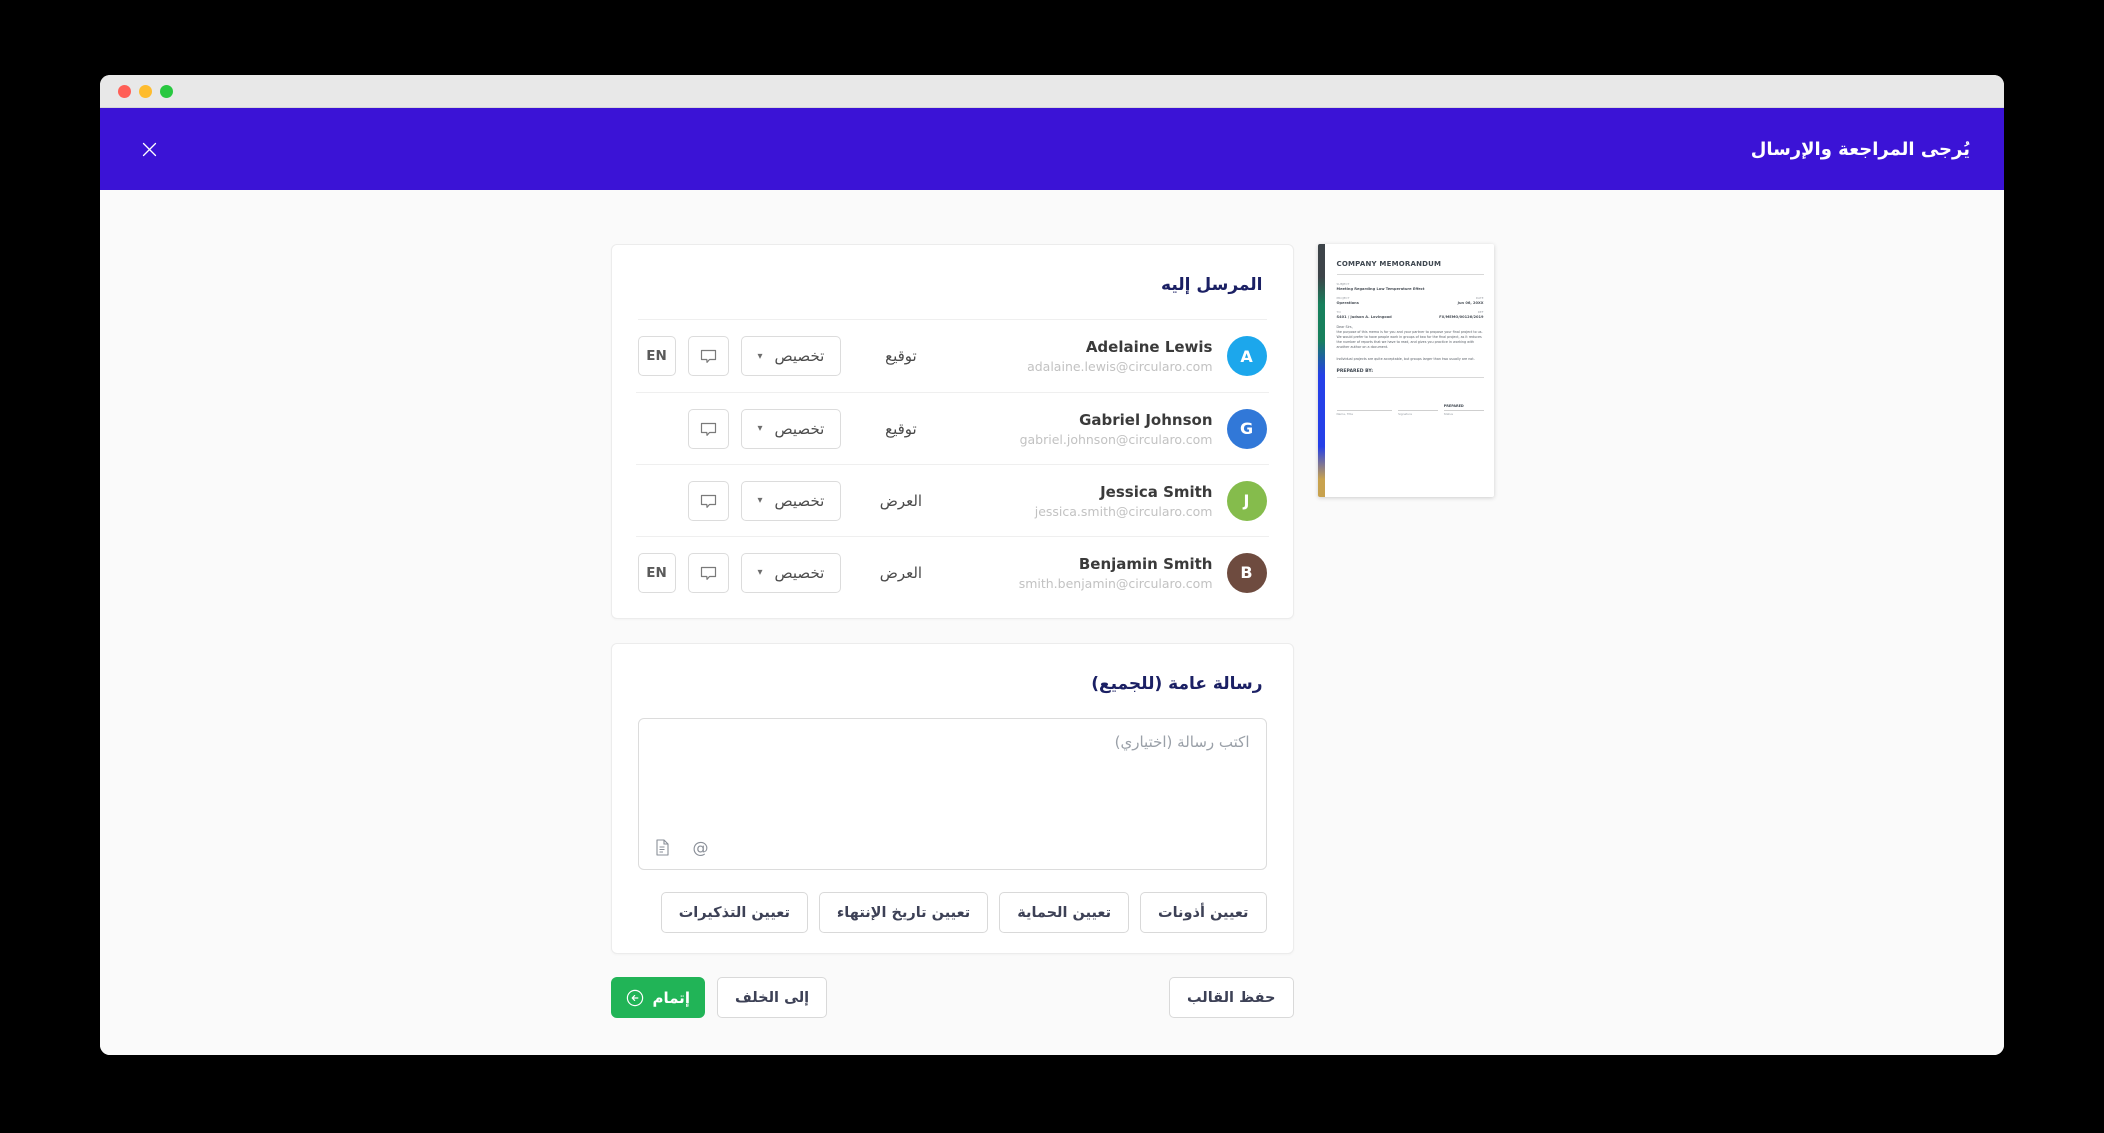 The width and height of the screenshot is (2104, 1133). Describe the element at coordinates (1343, 298) in the screenshot. I see `memo-project-label: PROJECT` at that location.